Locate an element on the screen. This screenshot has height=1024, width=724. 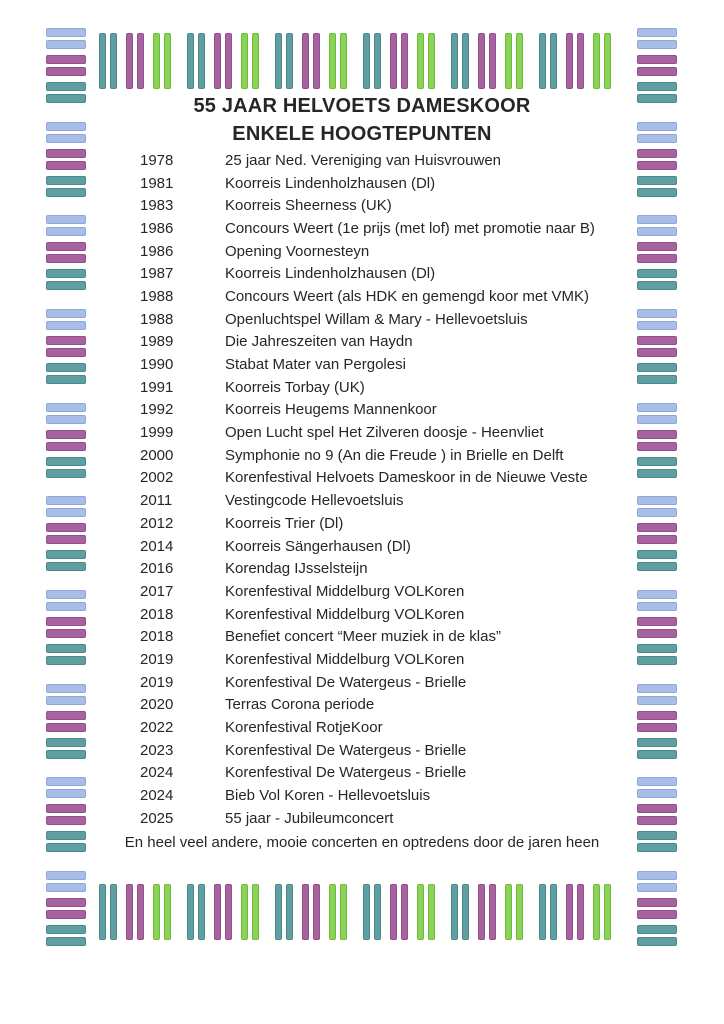
event-description: Koorreis Sheerness (UK) is located at coordinates (308, 206).